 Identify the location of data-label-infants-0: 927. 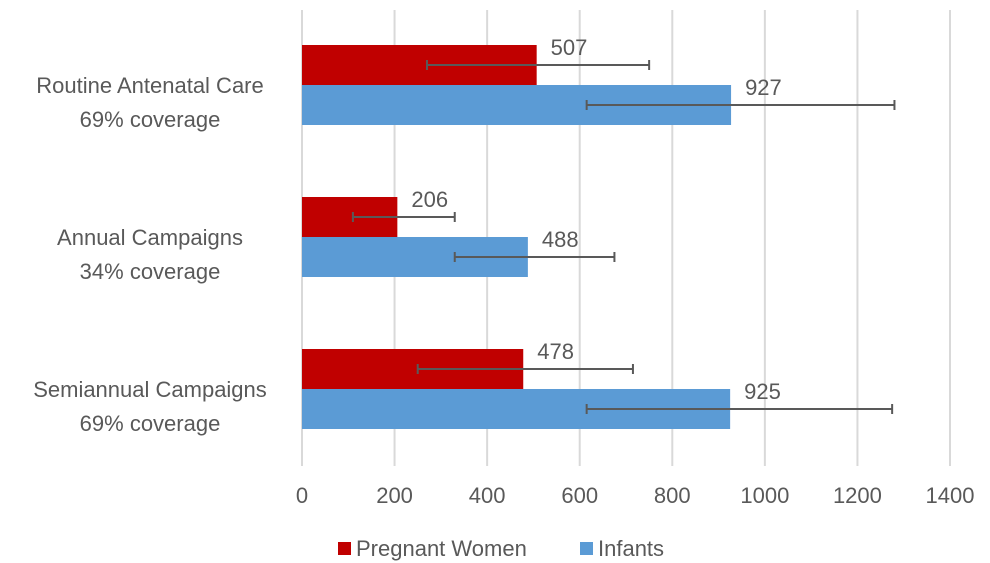
(763, 87).